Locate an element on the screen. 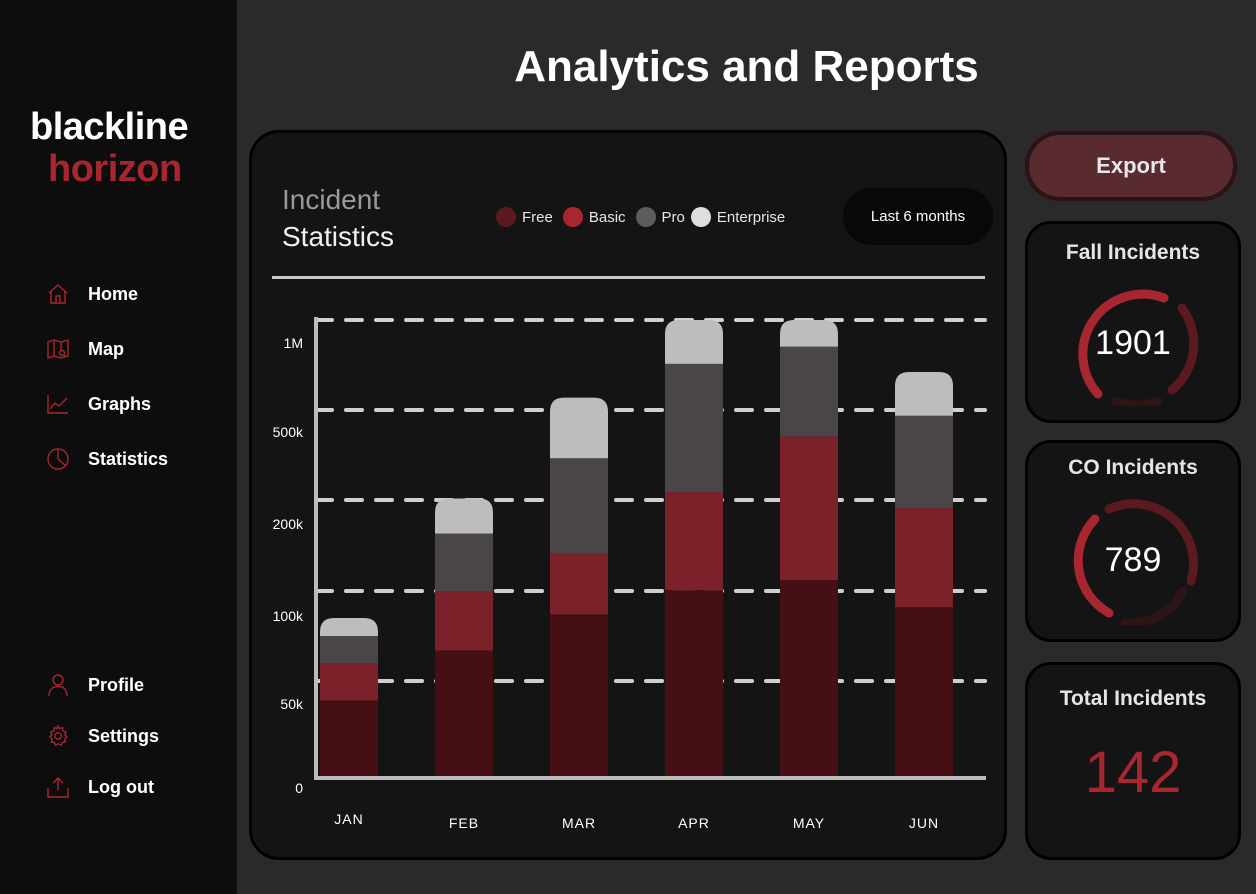  nav-label-map: Map is located at coordinates (106, 348).